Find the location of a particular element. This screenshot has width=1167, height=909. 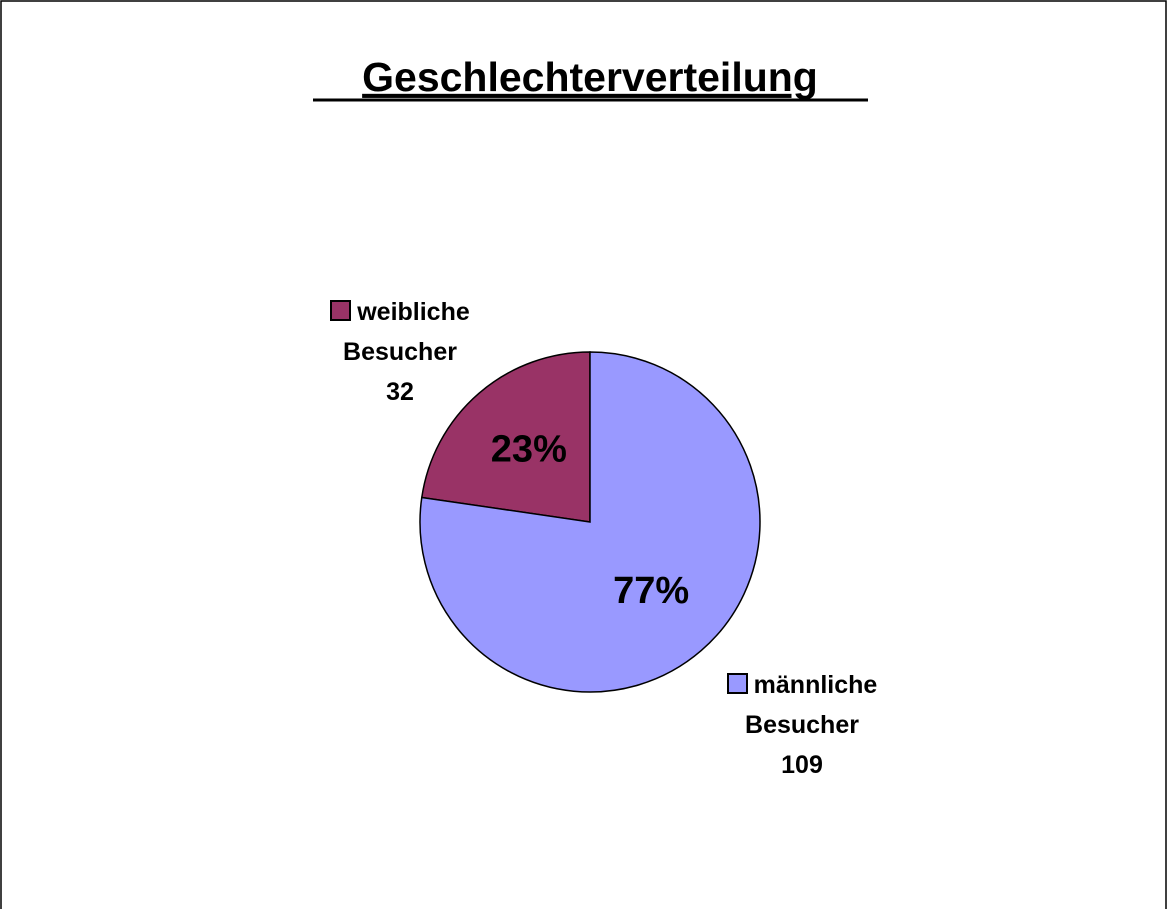

legend-label: weibliche Besucher is located at coordinates (406, 332).